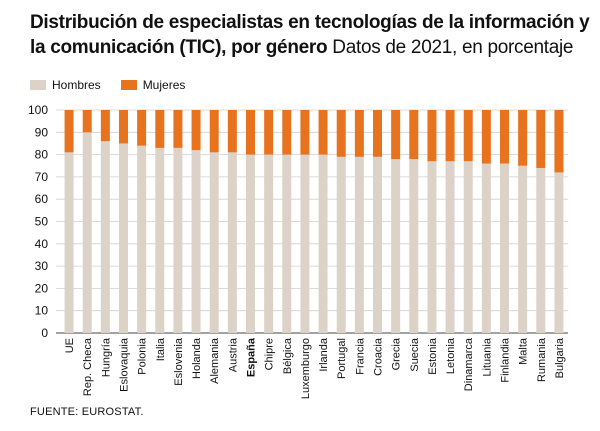 Image resolution: width=600 pixels, height=431 pixels. Describe the element at coordinates (252, 357) in the screenshot. I see `x-tick-label: España` at that location.